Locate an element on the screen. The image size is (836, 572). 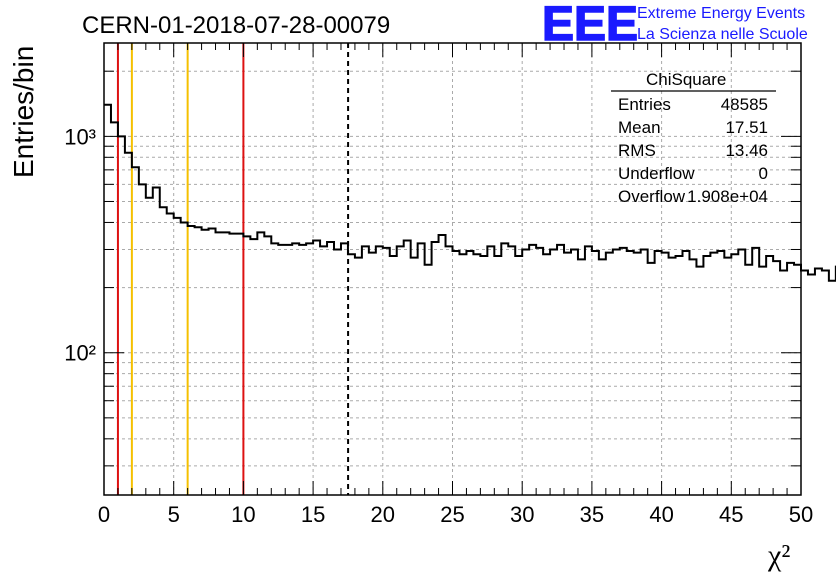
stats-value-underflow: 0 is located at coordinates (763, 173).